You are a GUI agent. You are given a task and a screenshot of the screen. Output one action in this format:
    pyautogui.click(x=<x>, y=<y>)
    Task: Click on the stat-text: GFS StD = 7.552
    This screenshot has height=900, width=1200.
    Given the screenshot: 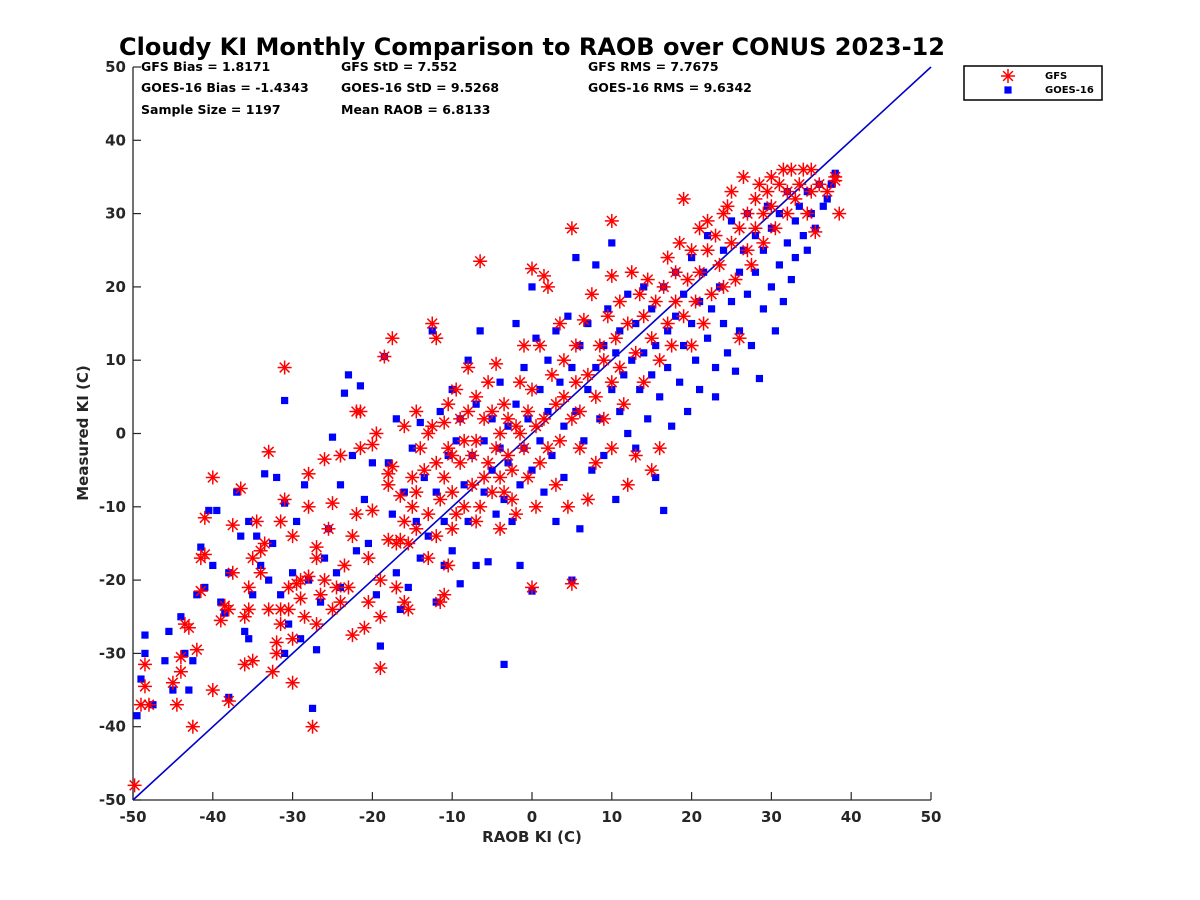 What is the action you would take?
    pyautogui.click(x=399, y=66)
    